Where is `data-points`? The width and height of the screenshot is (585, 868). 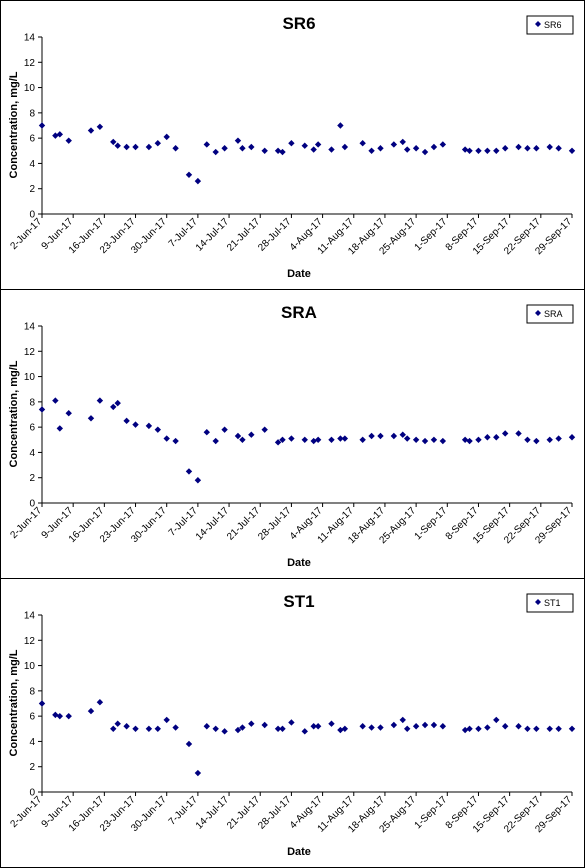
data-points is located at coordinates (307, 440).